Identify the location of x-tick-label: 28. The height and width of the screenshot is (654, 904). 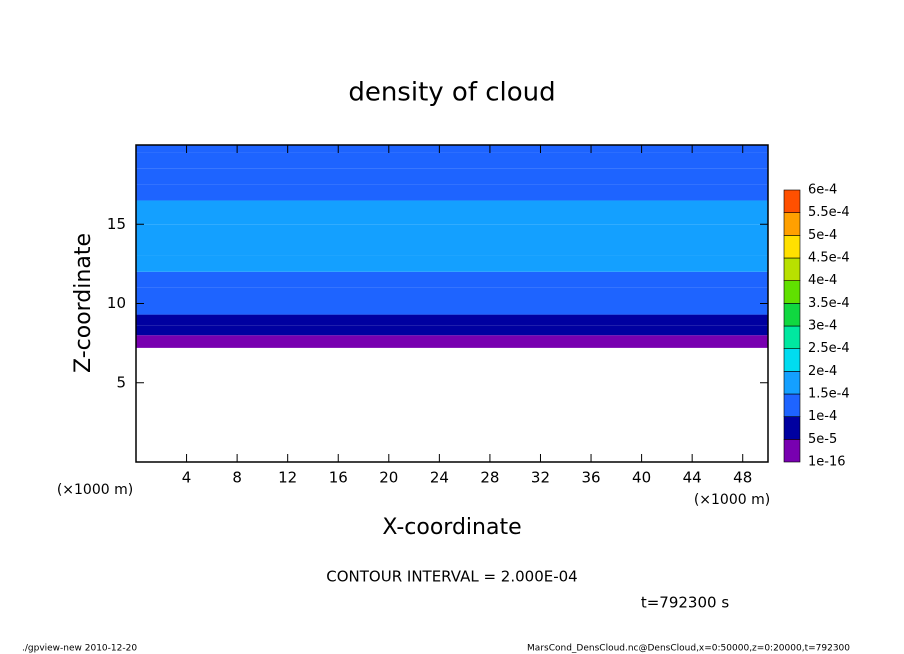
(489, 478).